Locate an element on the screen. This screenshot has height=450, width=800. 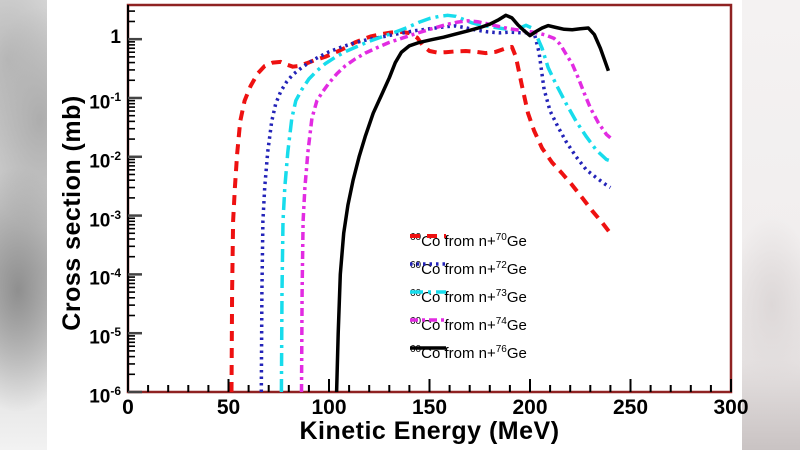
x-tick-label-50: 50 is located at coordinates (228, 407).